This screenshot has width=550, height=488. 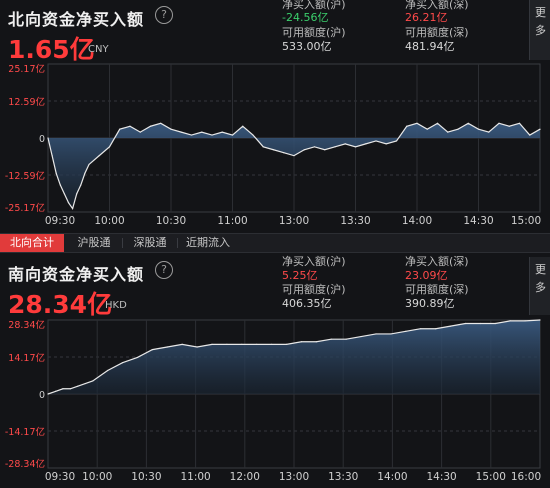 I want to click on x-tick-label: 11:00, so click(x=232, y=221).